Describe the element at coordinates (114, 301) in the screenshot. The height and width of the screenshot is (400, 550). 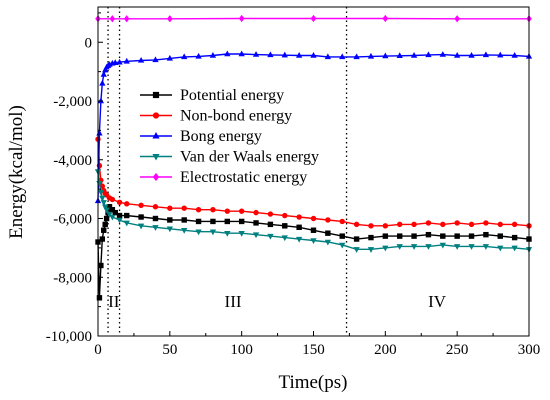
I see `region-label: II` at that location.